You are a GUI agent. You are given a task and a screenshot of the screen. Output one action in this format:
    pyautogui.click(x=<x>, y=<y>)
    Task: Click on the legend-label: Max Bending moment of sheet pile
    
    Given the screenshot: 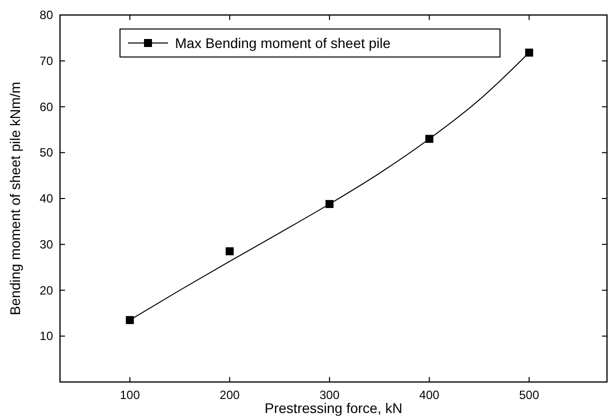 What is the action you would take?
    pyautogui.click(x=283, y=43)
    